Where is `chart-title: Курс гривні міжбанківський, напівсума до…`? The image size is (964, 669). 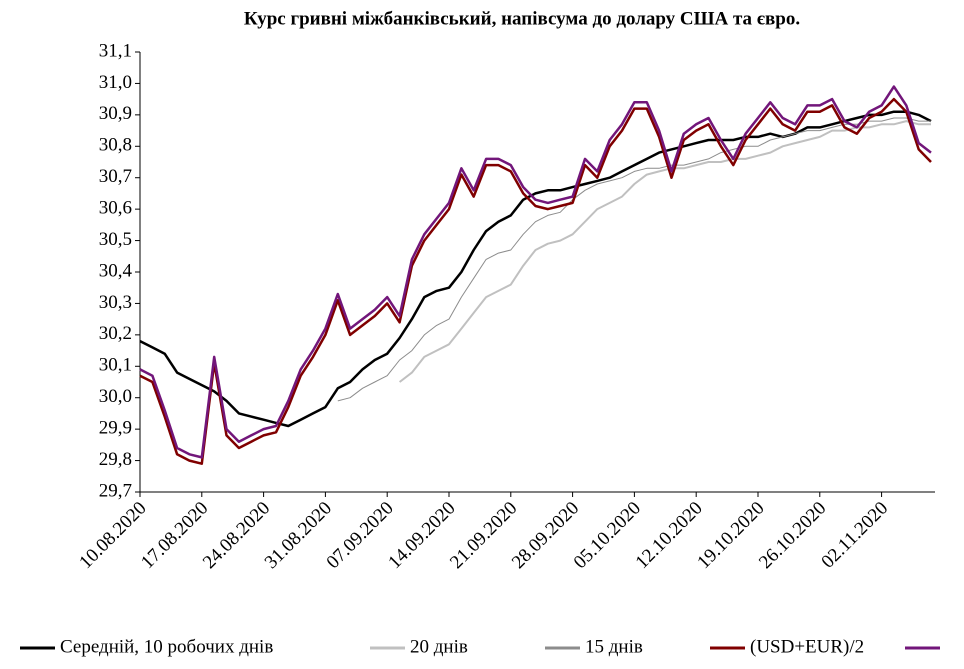 chart-title: Курс гривні міжбанківський, напівсума до… is located at coordinates (522, 18).